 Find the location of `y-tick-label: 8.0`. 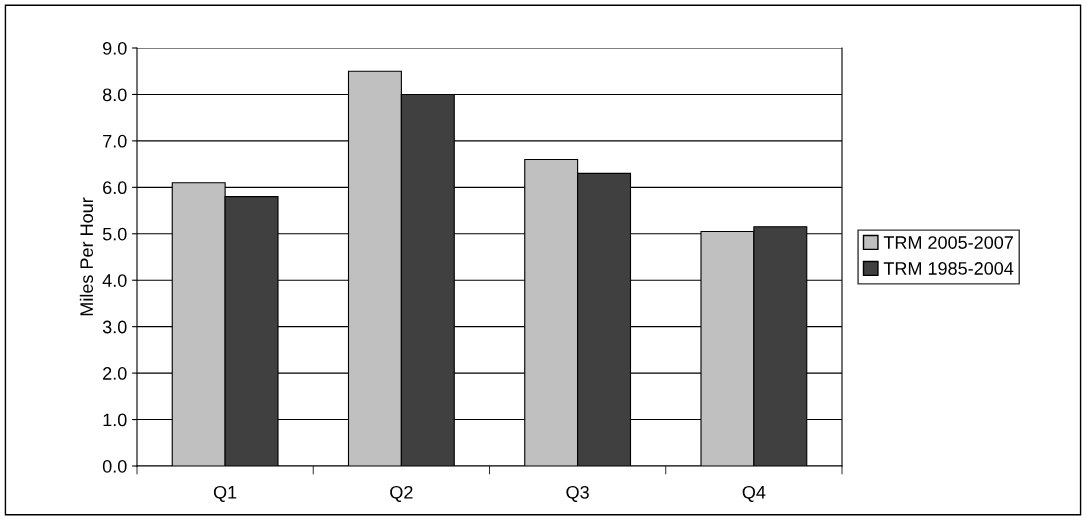

y-tick-label: 8.0 is located at coordinates (114, 95).